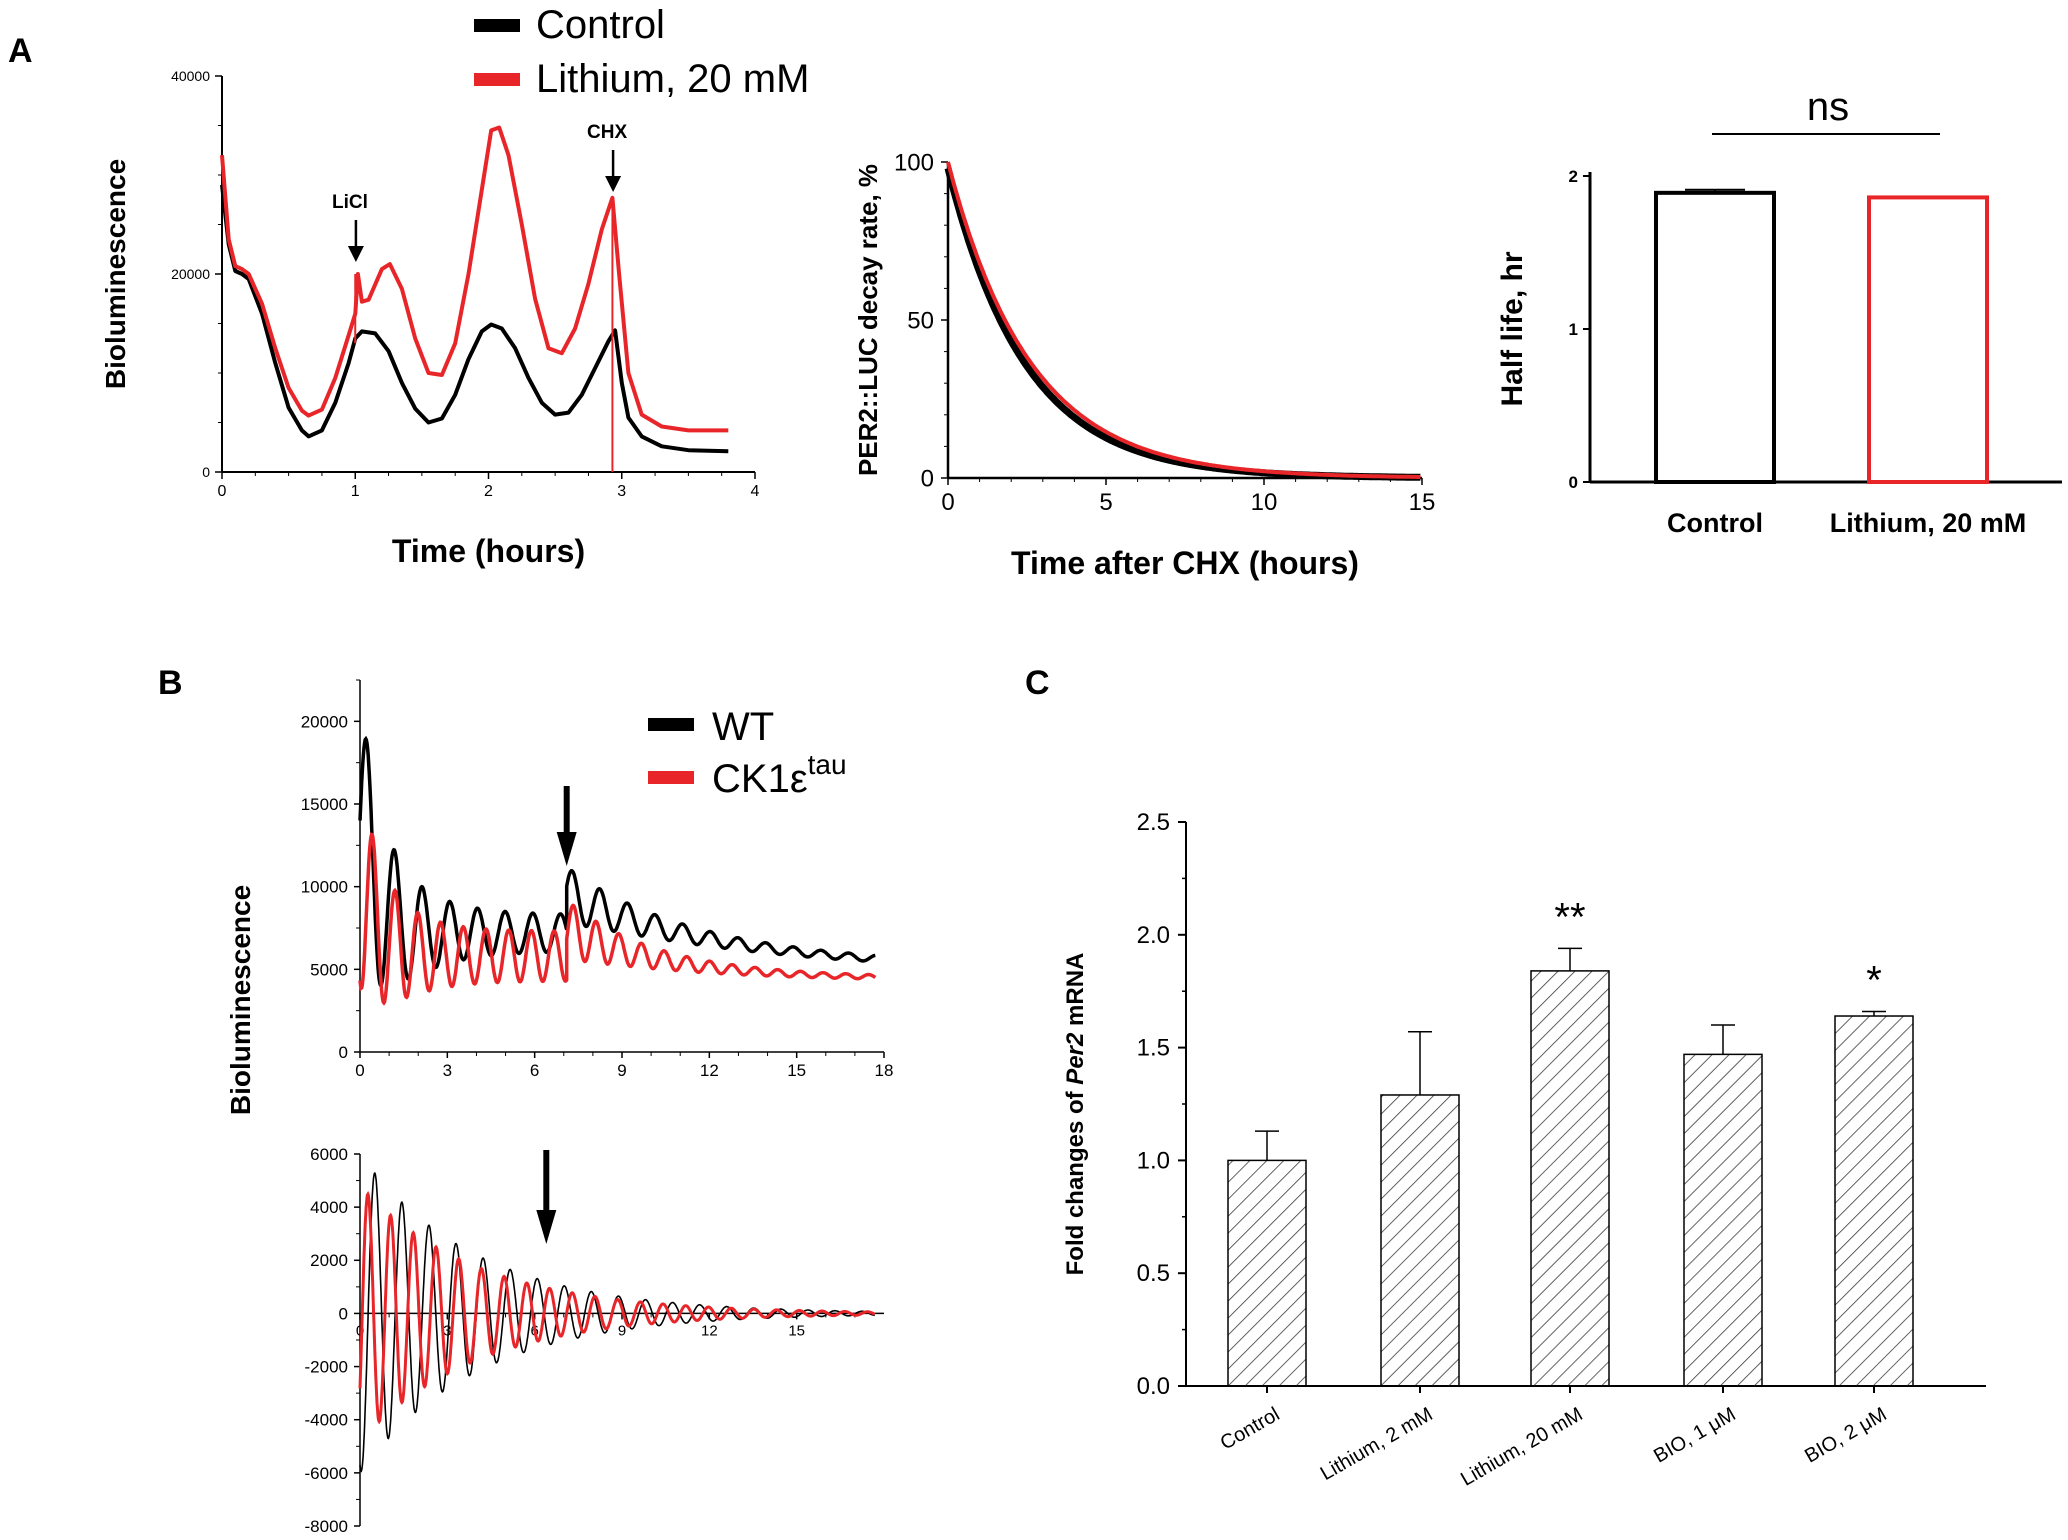 The width and height of the screenshot is (2068, 1540). I want to click on category-label: Lithium, 2 mM, so click(1377, 1444).